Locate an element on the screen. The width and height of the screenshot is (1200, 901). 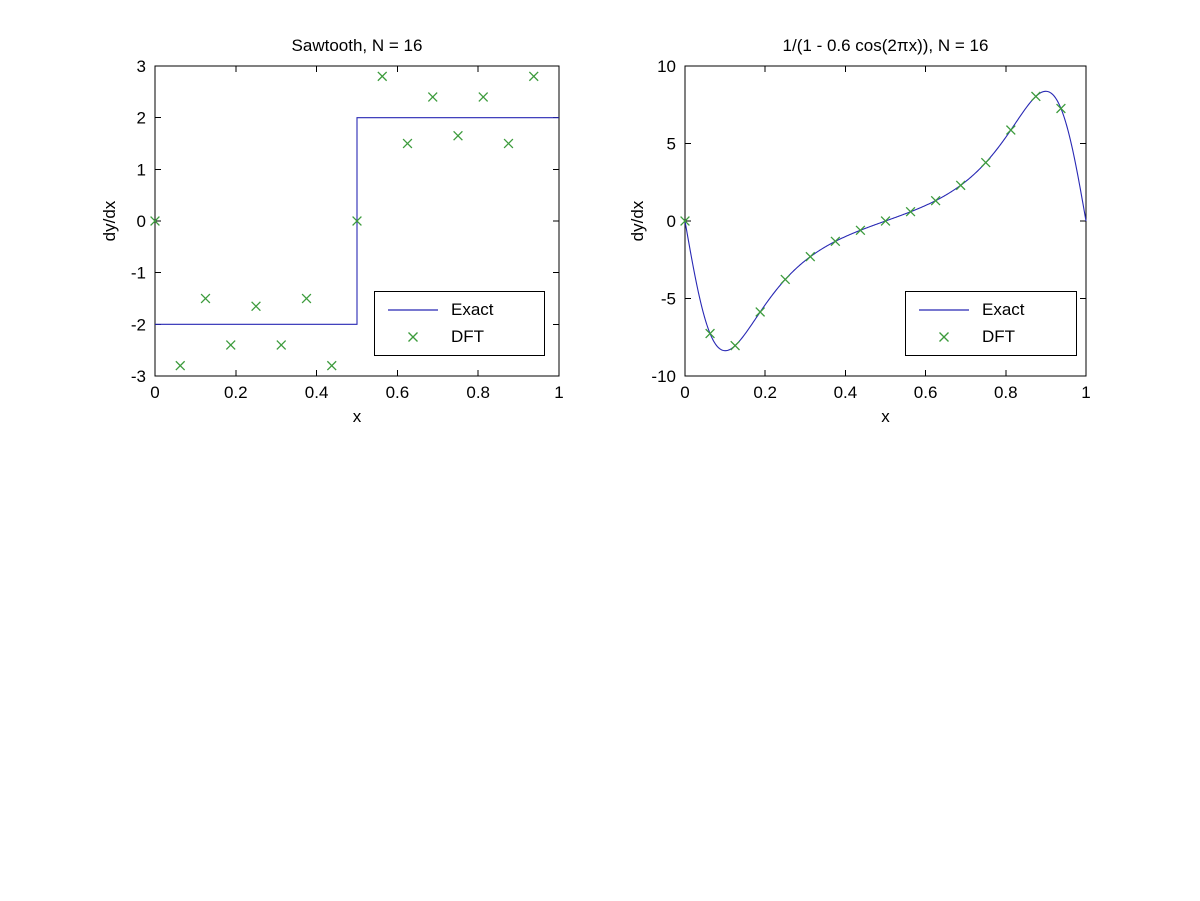
y-tick-label: 2 is located at coordinates (141, 118).